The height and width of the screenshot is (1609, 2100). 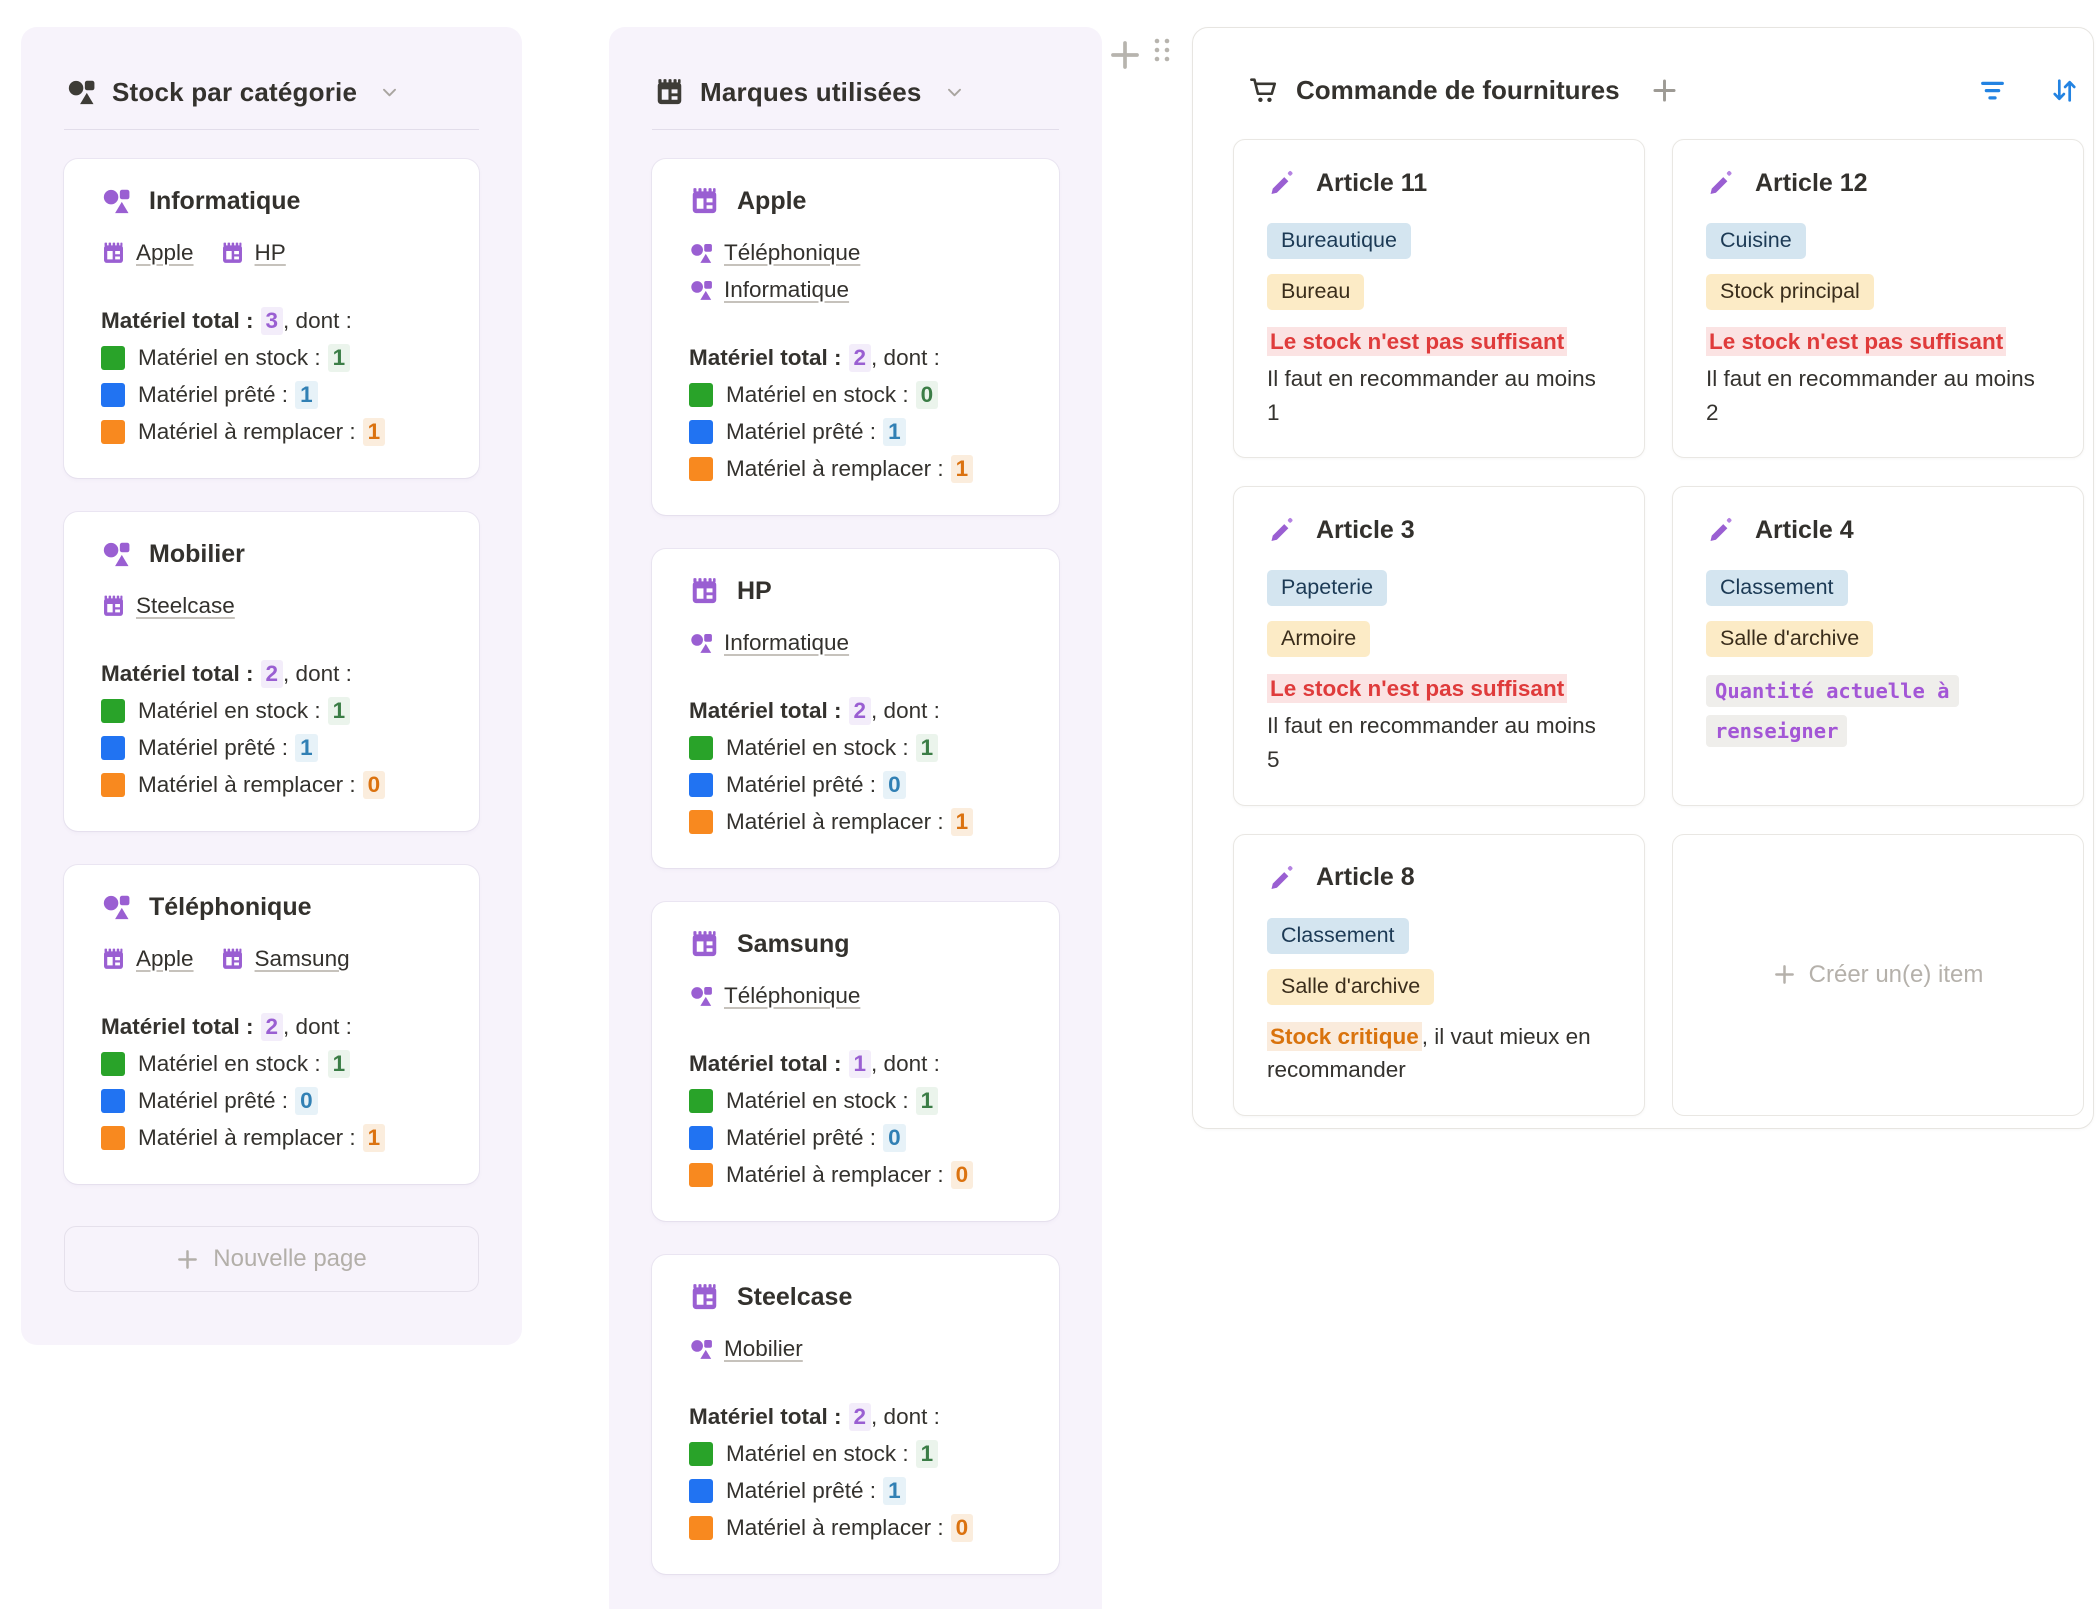 I want to click on card-title: Steelcase, so click(x=795, y=1297).